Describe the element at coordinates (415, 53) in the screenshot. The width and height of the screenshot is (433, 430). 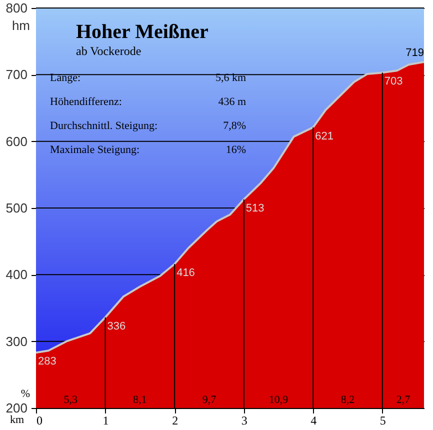
I see `annotation: 719` at that location.